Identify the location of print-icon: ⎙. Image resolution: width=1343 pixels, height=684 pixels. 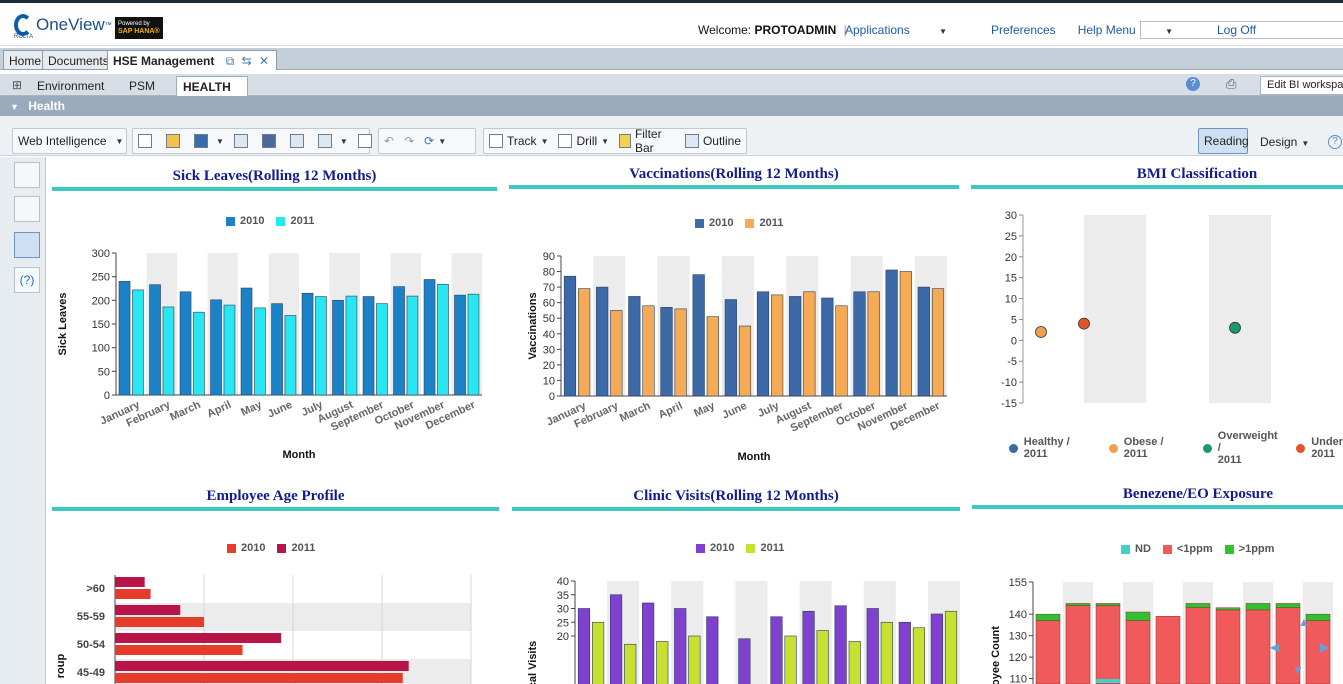
(1231, 83).